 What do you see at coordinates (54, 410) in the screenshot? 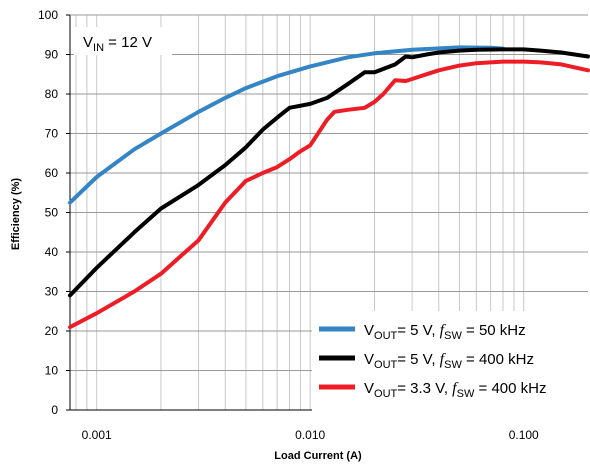
I see `y-tick-label: 0` at bounding box center [54, 410].